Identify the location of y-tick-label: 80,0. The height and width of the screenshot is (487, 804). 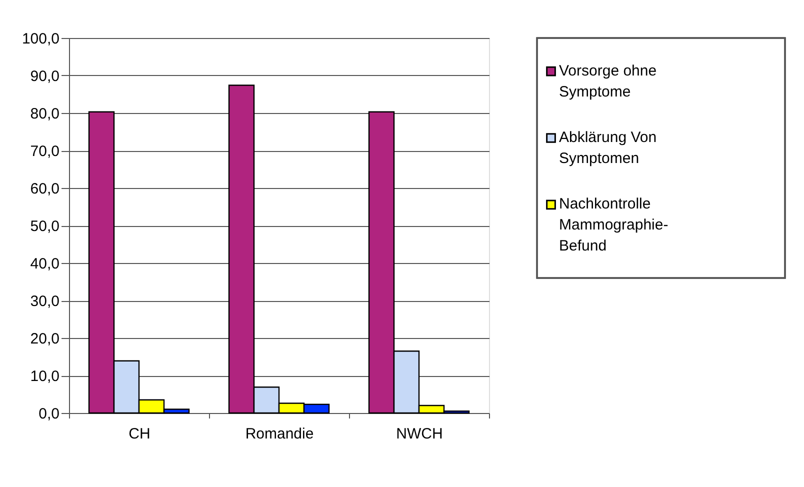
(45, 114).